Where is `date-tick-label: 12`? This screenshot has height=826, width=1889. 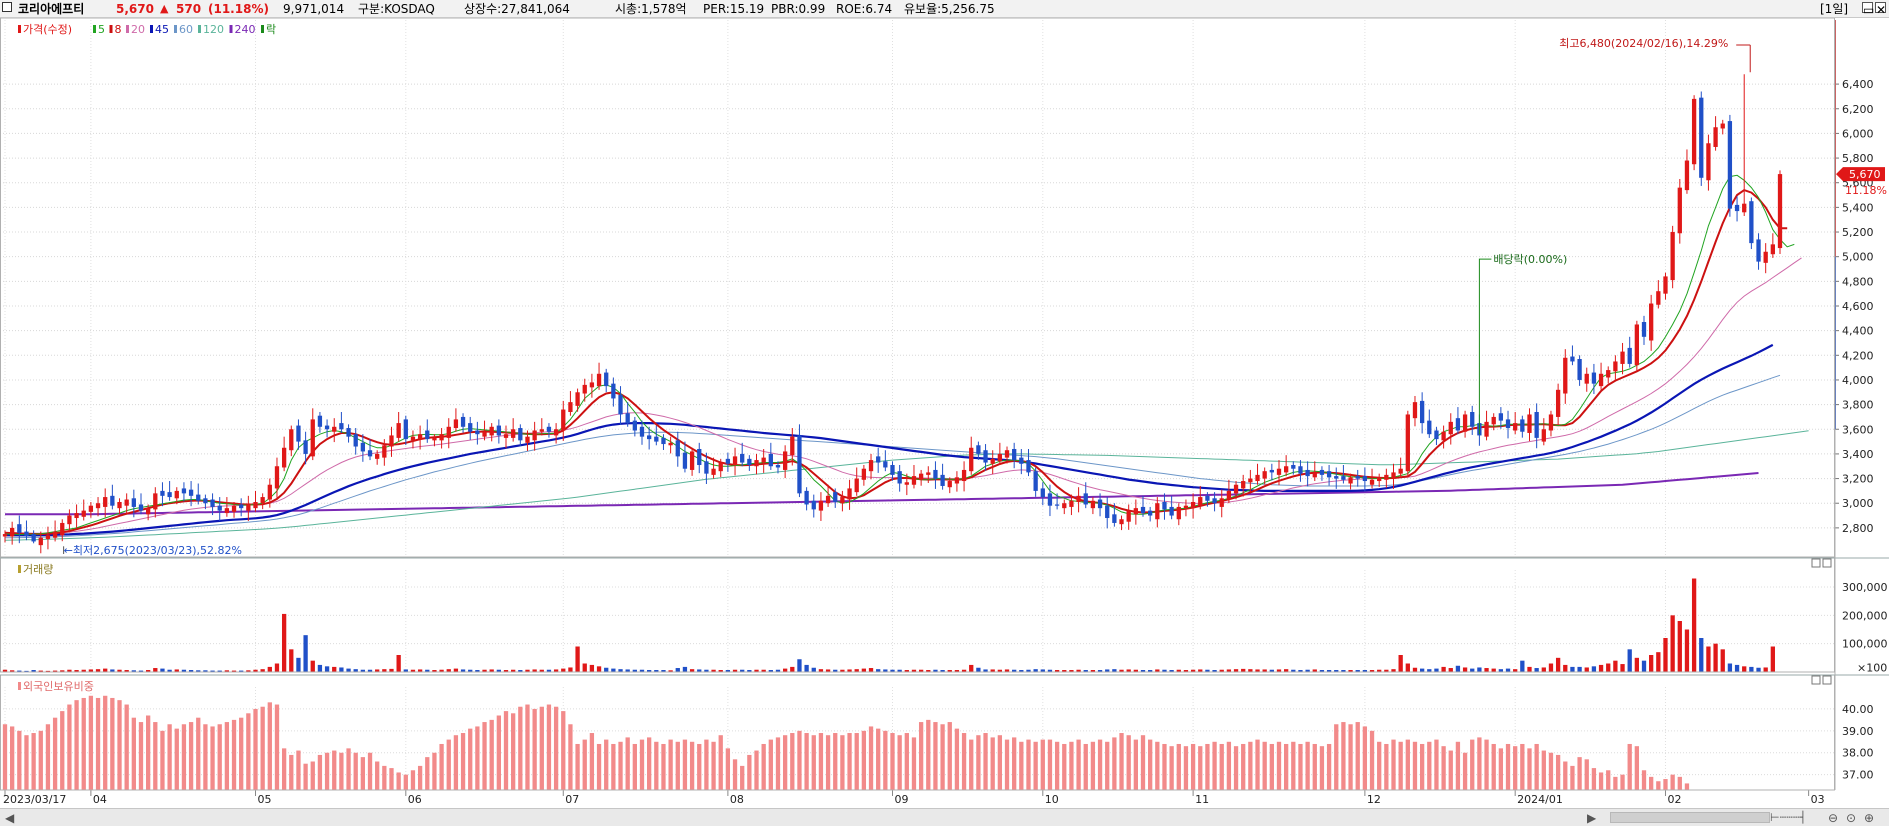
date-tick-label: 12 is located at coordinates (1374, 799).